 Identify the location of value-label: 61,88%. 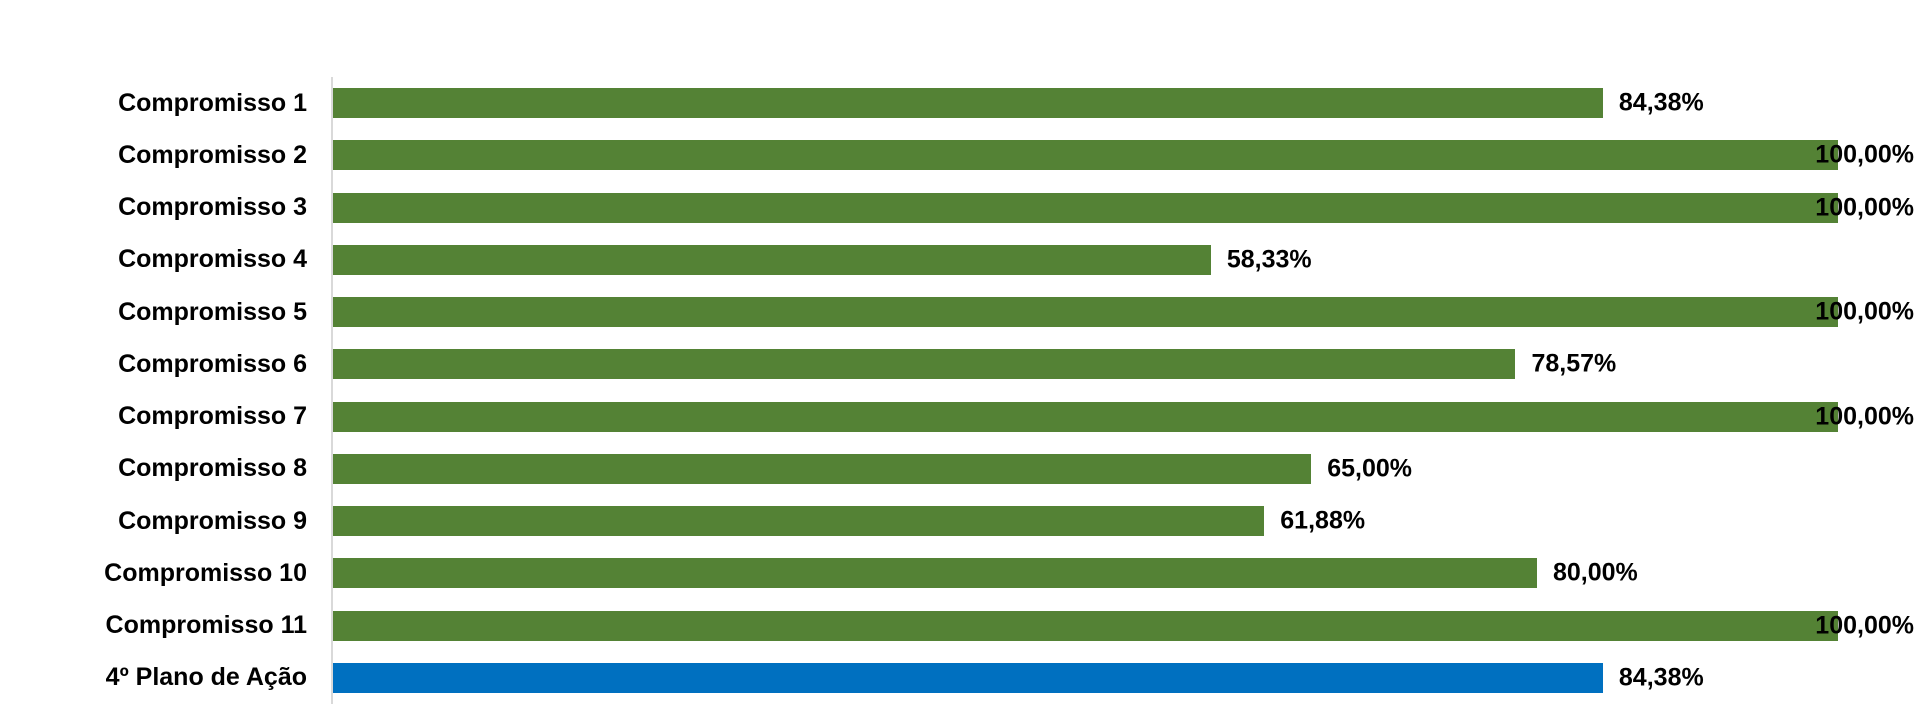
(1323, 520).